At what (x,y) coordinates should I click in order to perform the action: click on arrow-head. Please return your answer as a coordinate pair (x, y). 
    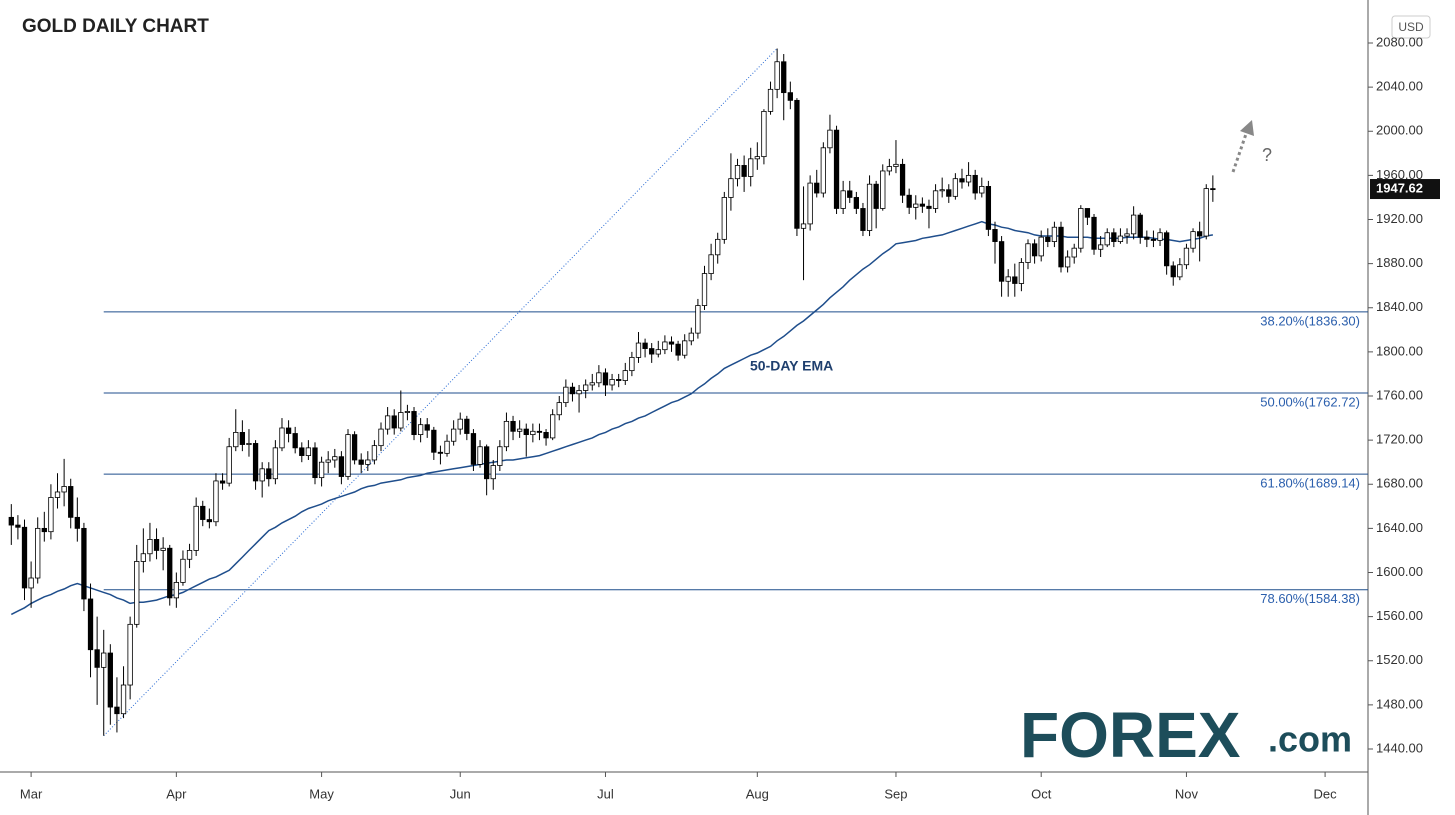
    Looking at the image, I should click on (1247, 128).